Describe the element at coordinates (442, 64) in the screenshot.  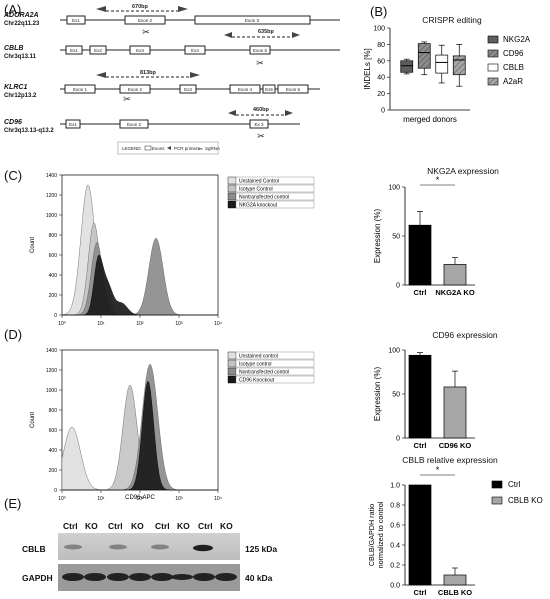
I see `box-cblb` at that location.